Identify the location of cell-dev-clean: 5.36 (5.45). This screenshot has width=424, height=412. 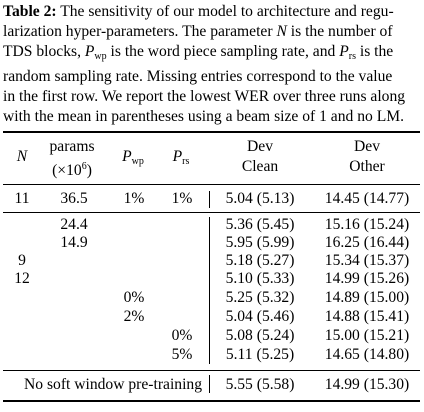
(260, 224).